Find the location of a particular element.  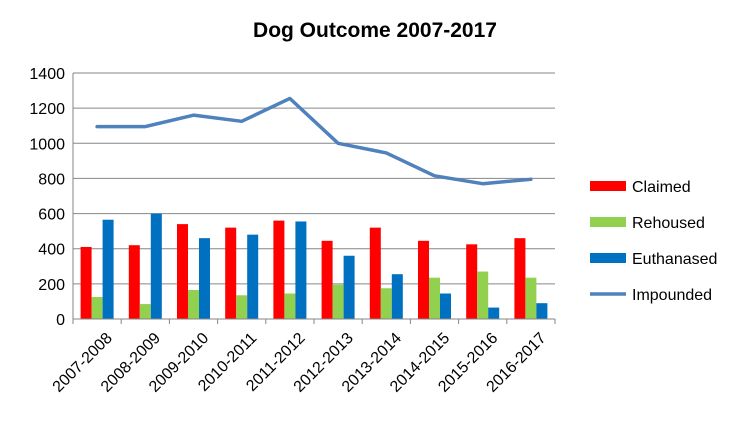

bar-claimed-2007-2008 is located at coordinates (86, 282).